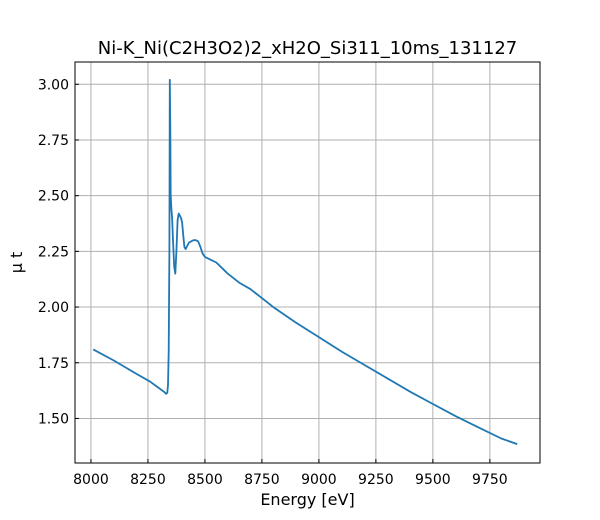 The image size is (600, 520). I want to click on y-tick-label: 2.00, so click(53, 308).